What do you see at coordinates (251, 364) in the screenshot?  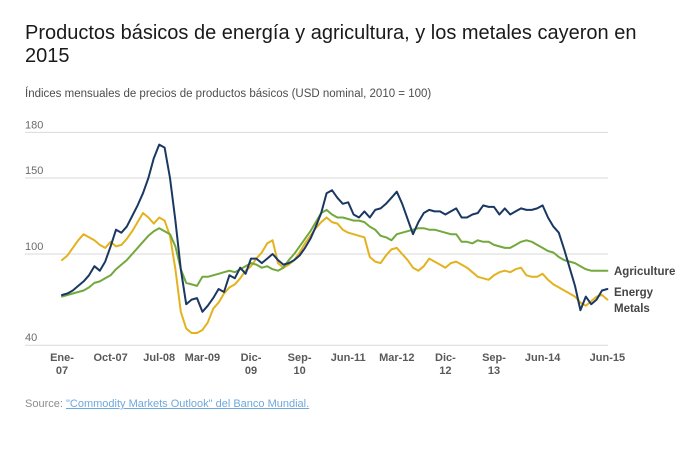 I see `x-axis-label: Dic-09` at bounding box center [251, 364].